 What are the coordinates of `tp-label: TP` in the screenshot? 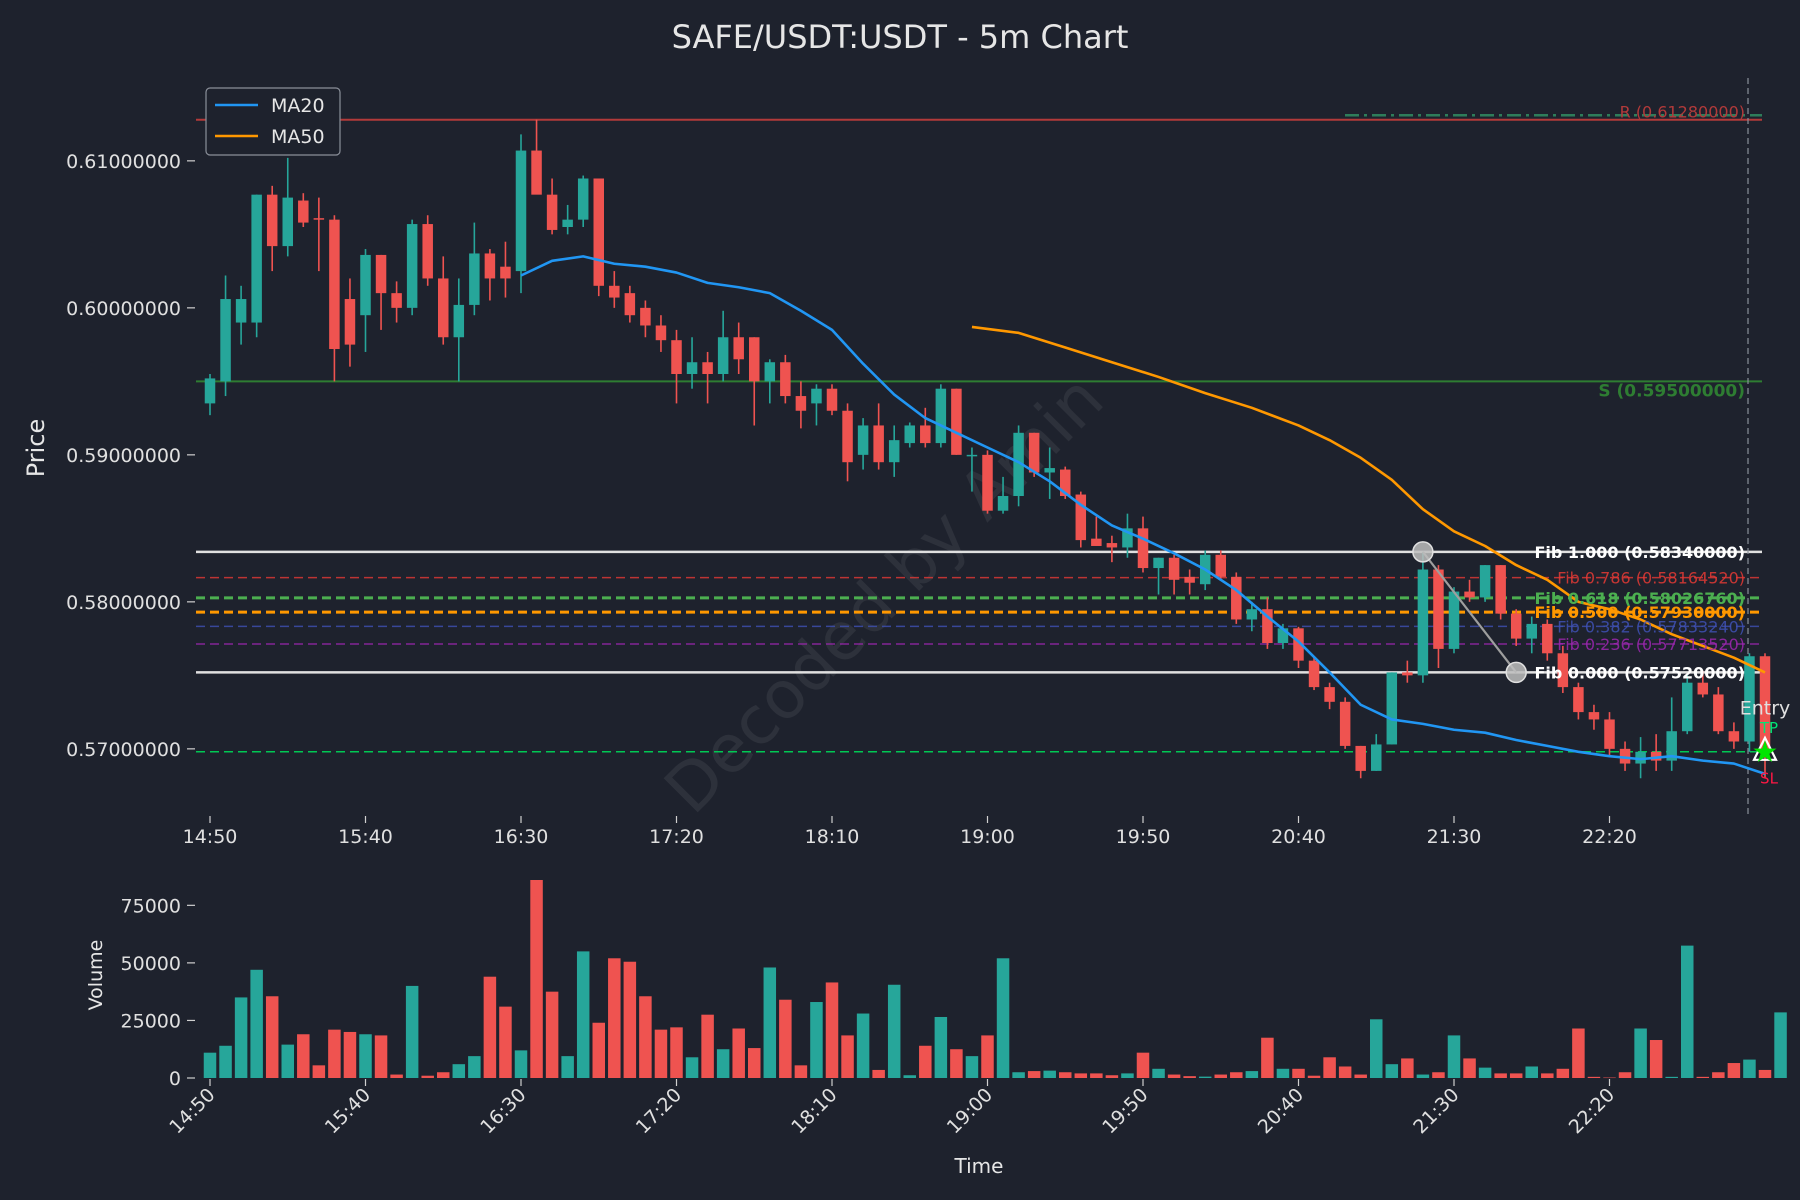 It's located at (1768, 728).